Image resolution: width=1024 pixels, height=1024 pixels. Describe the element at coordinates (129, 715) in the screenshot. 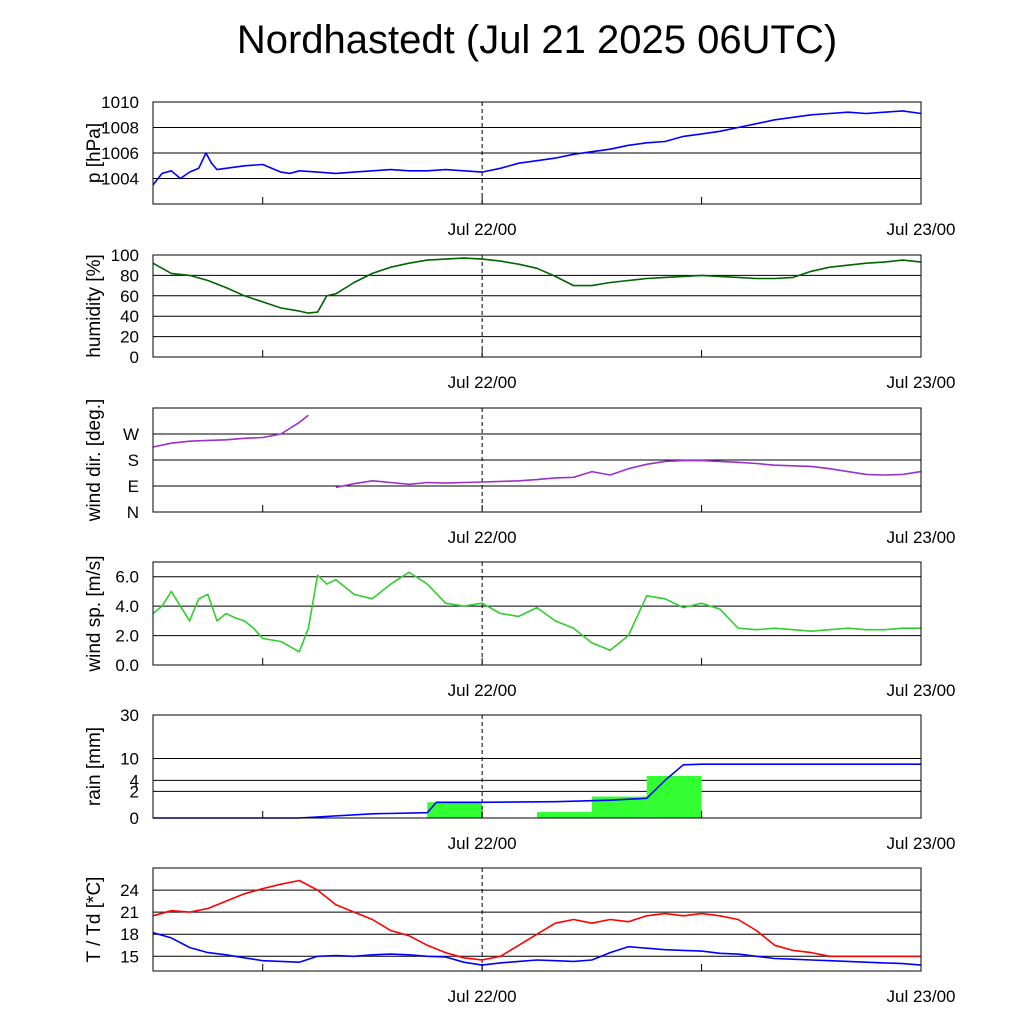

I see `y-tick-label: 30` at that location.